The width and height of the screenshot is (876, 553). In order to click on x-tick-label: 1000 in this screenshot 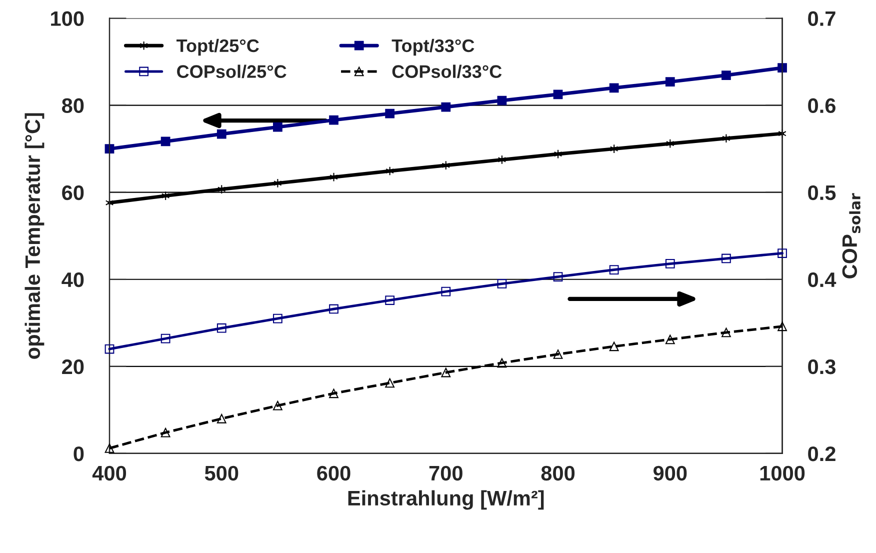, I will do `click(782, 473)`.